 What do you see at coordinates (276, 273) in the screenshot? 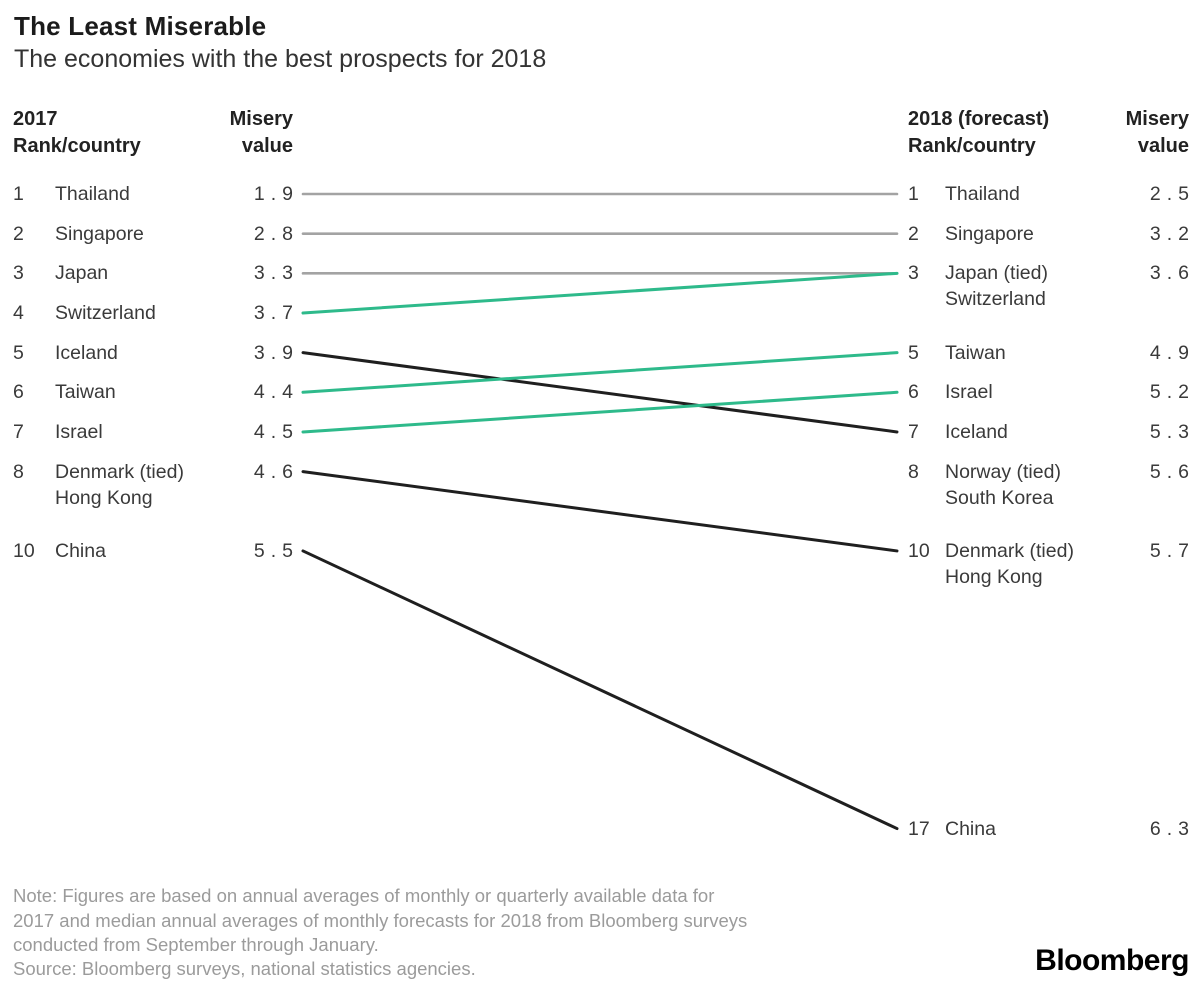
I see `misery-value-cell: 3.3` at bounding box center [276, 273].